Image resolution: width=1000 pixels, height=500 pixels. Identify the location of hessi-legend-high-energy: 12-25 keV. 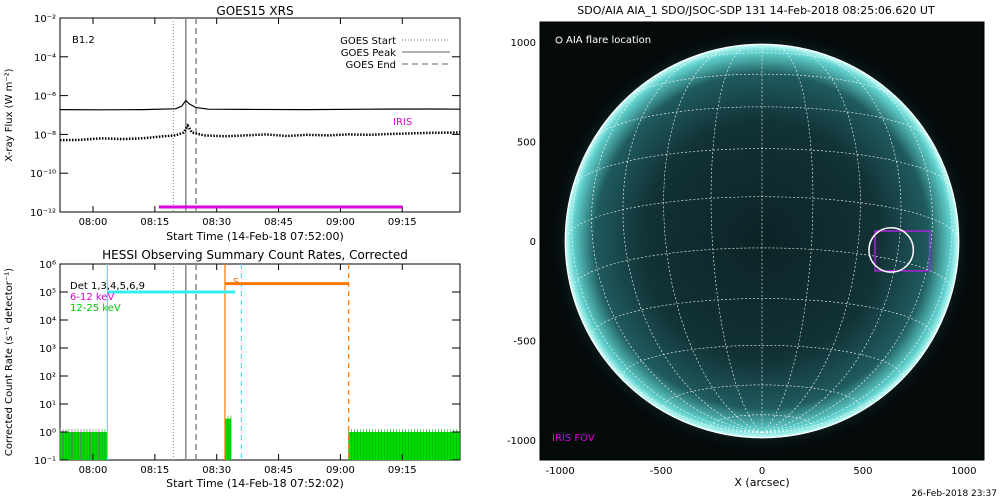
(95, 308).